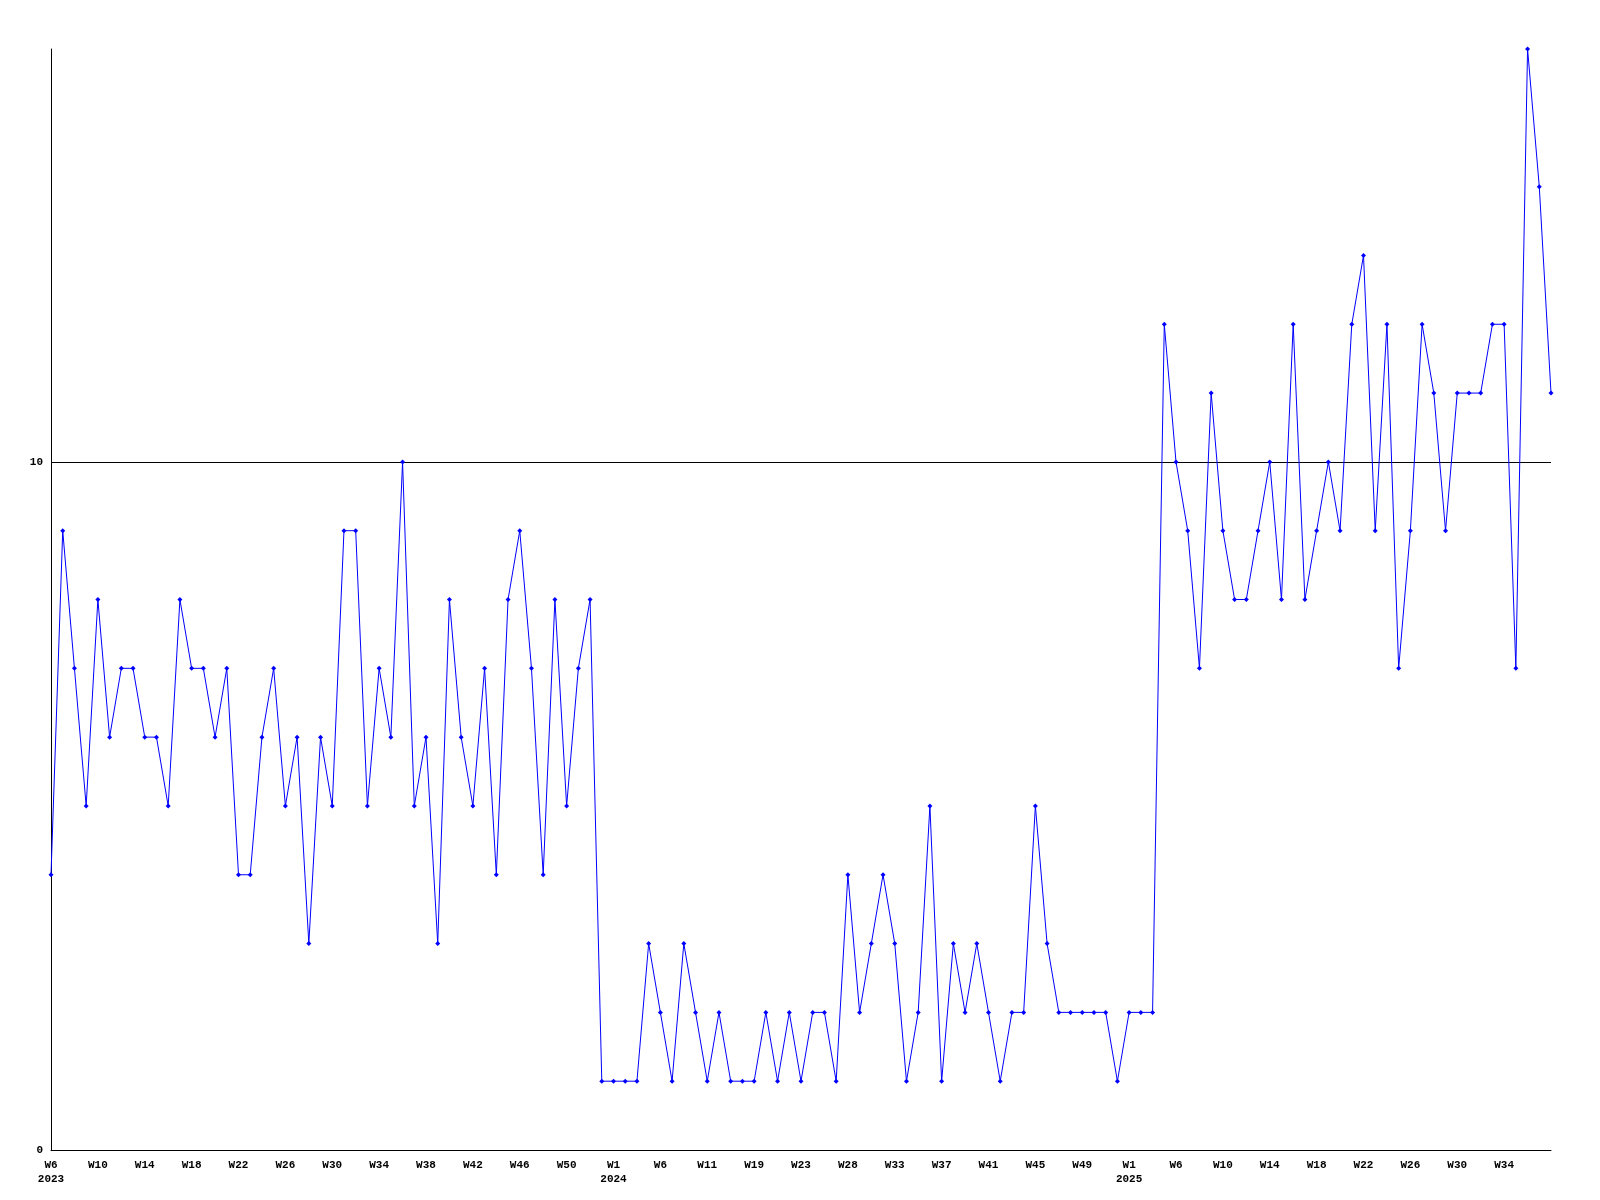 The height and width of the screenshot is (1200, 1600). I want to click on x-tick-label: W37, so click(941, 1165).